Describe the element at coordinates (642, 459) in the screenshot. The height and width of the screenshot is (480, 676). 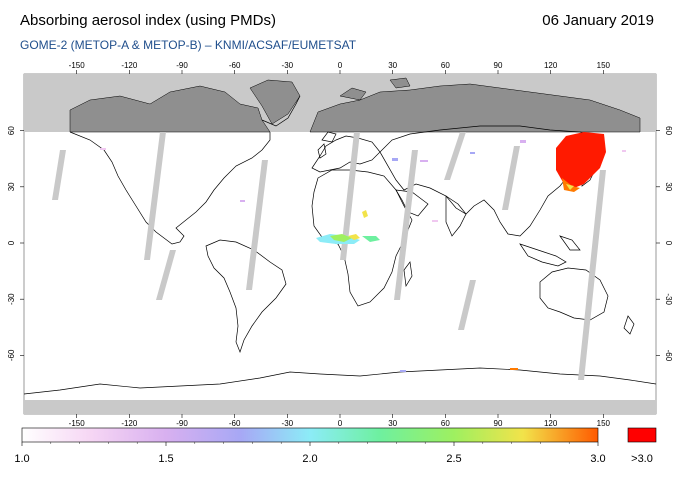
I see `colorbar-overflow-label: >3.0` at that location.